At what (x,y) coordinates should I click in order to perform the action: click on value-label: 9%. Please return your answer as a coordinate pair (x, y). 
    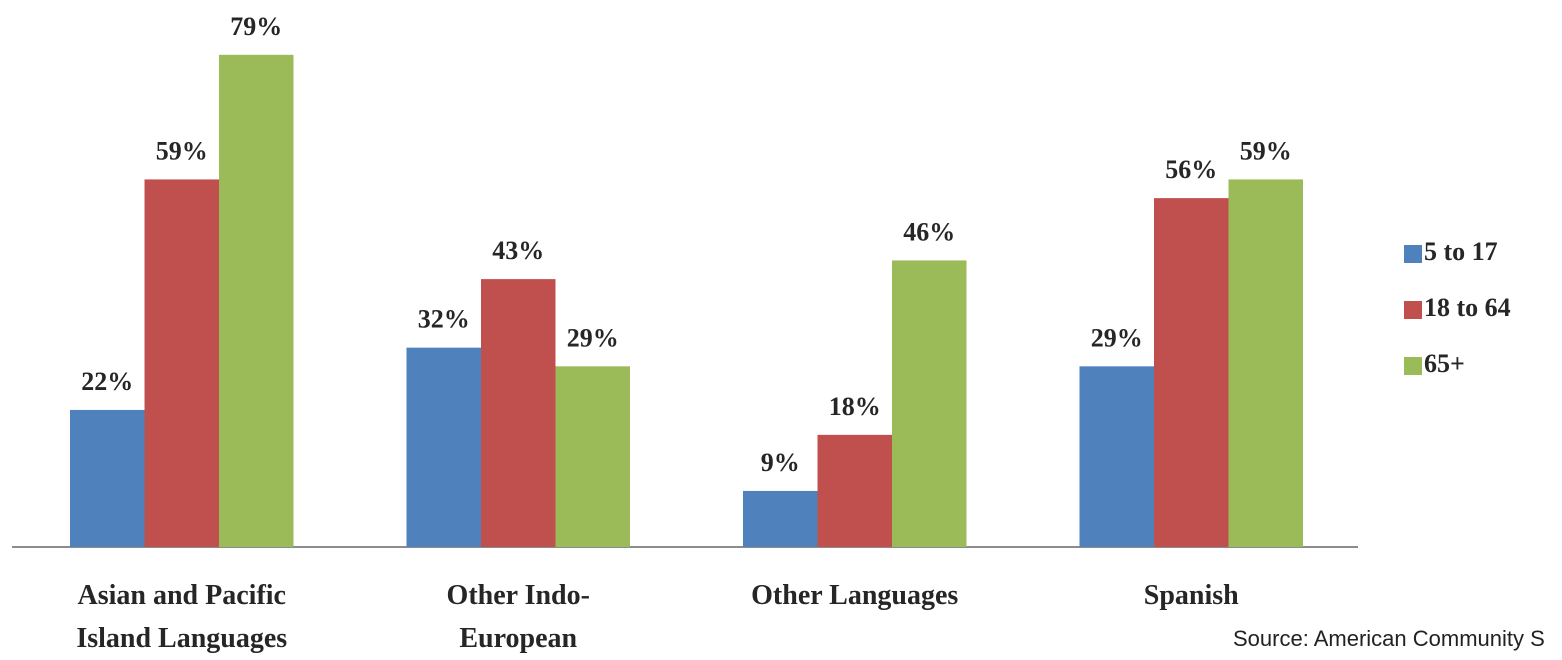
    Looking at the image, I should click on (780, 462).